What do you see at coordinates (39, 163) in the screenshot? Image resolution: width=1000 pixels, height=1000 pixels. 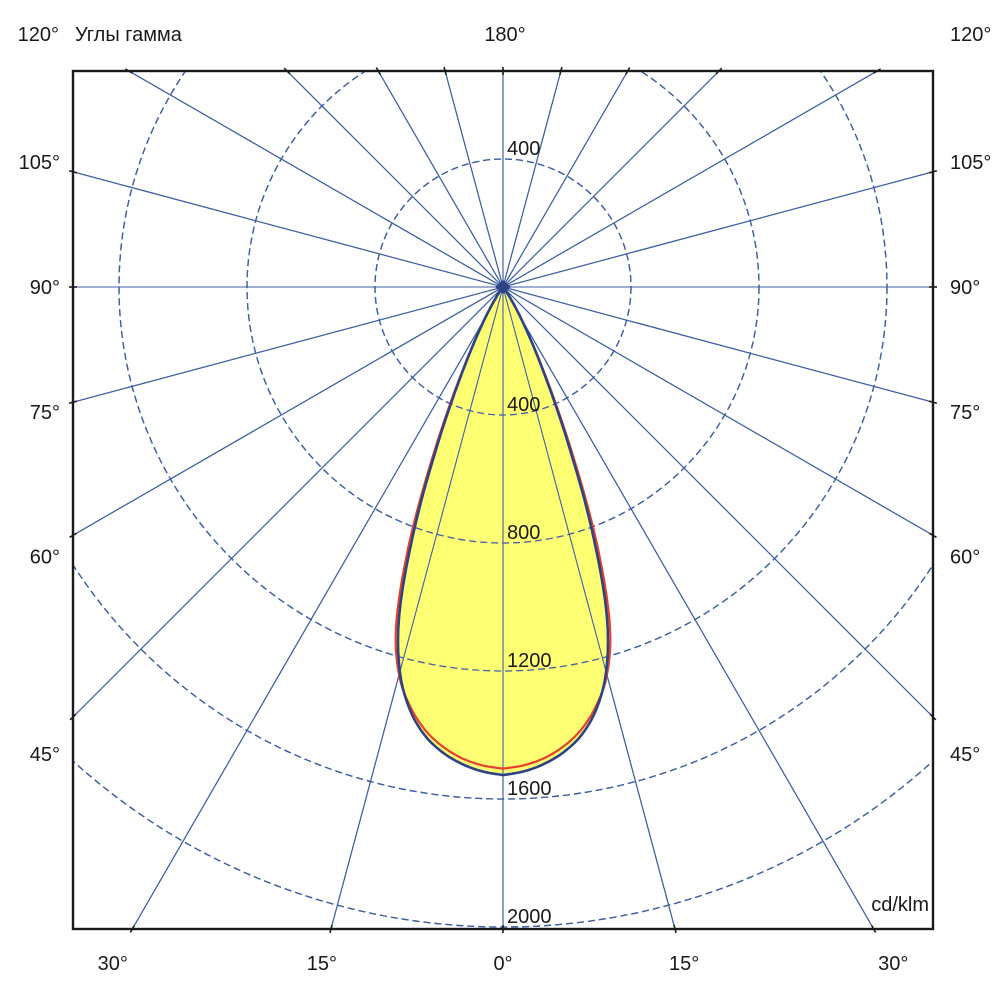 I see `gamma-label-left-105: 105°` at bounding box center [39, 163].